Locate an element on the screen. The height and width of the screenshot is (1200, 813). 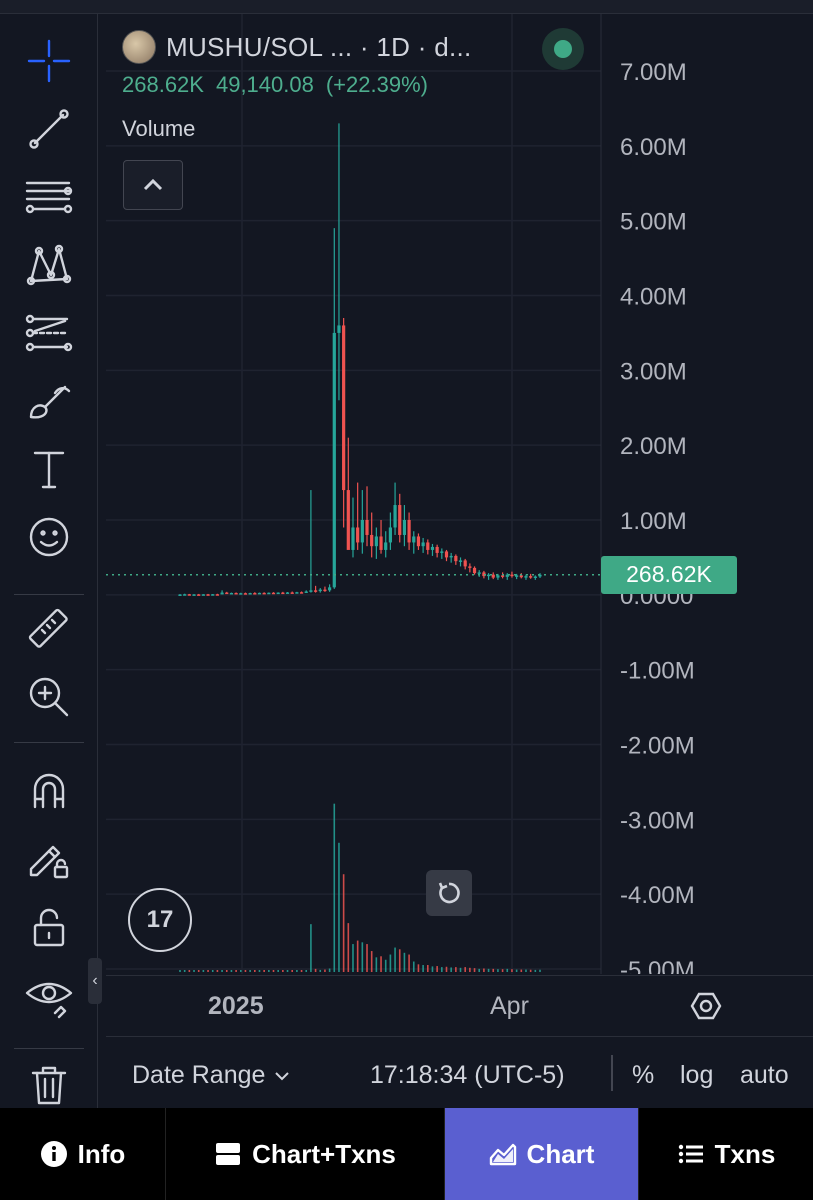
time-tick-label: Apr is located at coordinates (509, 1006).